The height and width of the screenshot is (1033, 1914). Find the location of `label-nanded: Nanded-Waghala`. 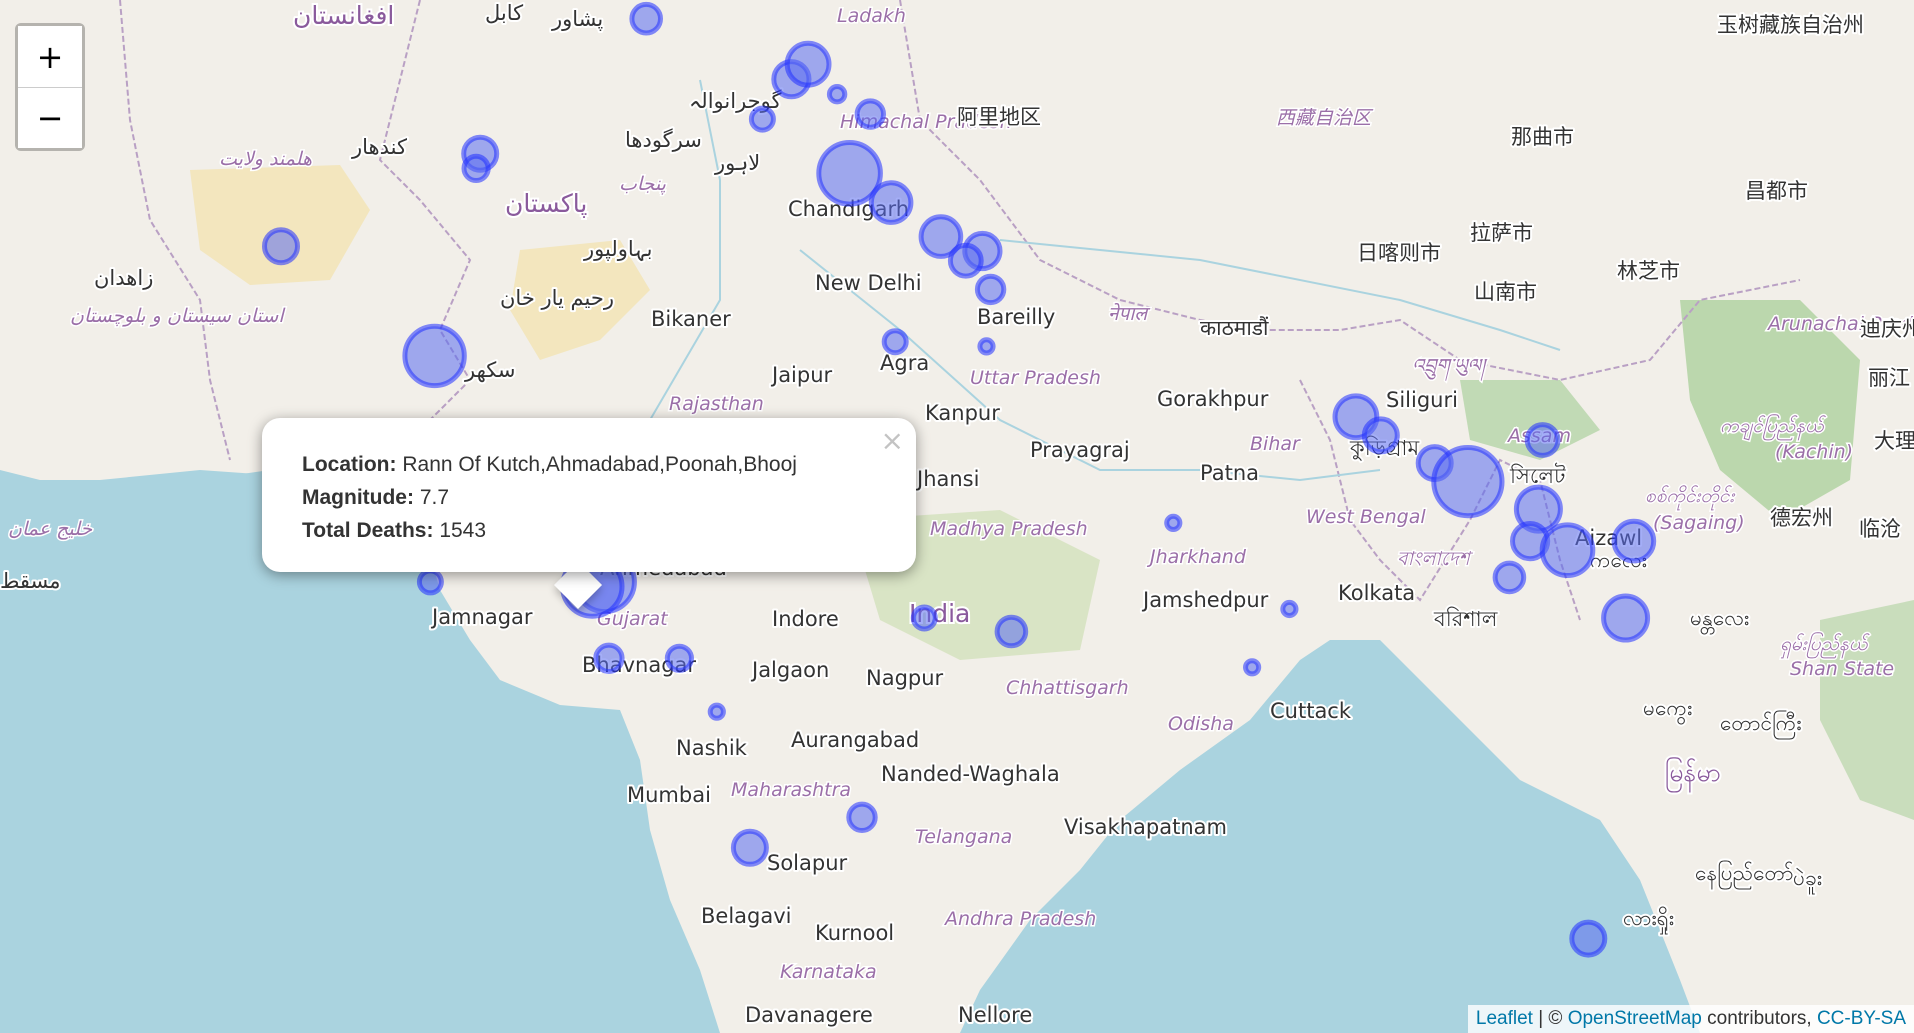

label-nanded: Nanded-Waghala is located at coordinates (970, 774).